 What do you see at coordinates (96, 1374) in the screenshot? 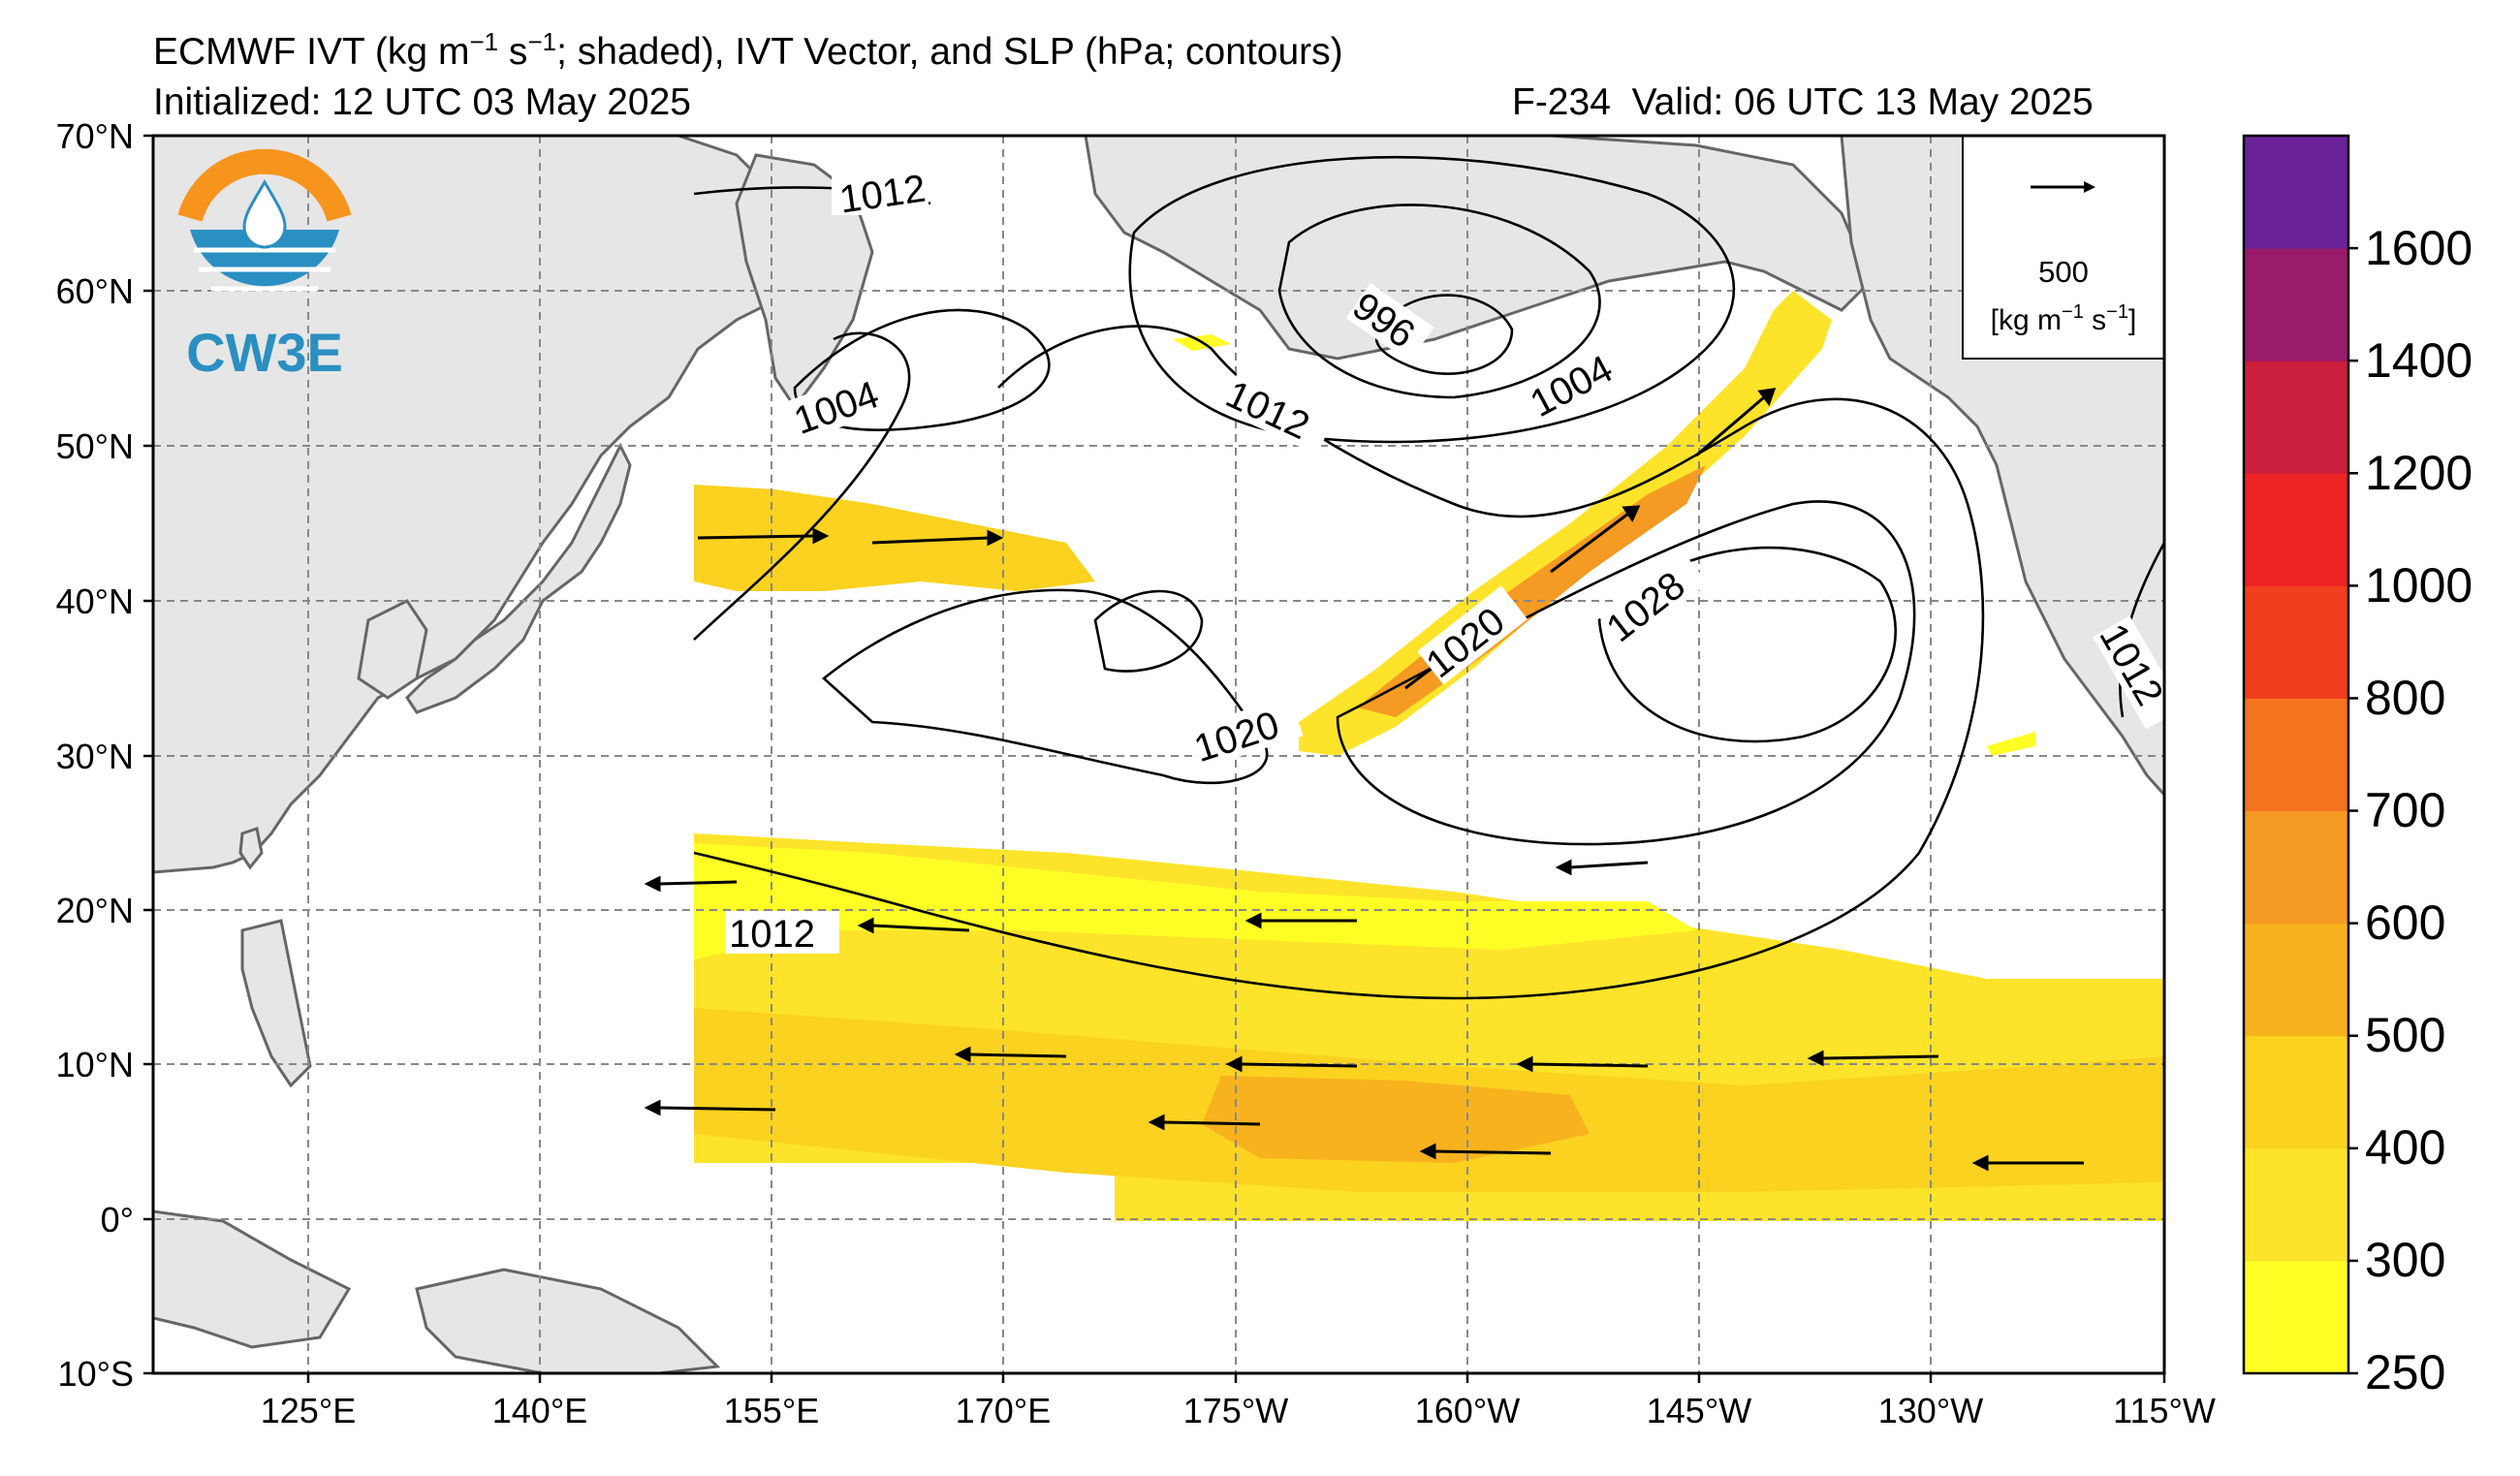
I see `lat-label: 10°S` at bounding box center [96, 1374].